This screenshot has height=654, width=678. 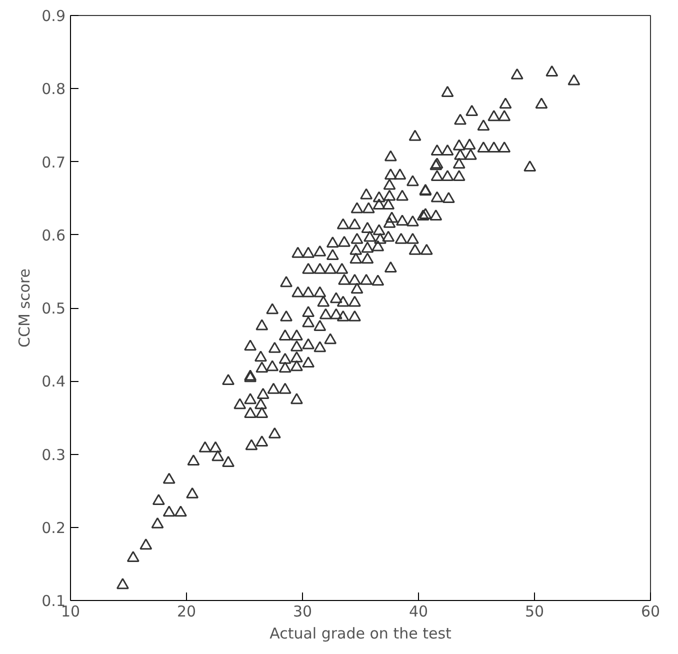 I want to click on y-tick-label: 0.7, so click(x=54, y=162).